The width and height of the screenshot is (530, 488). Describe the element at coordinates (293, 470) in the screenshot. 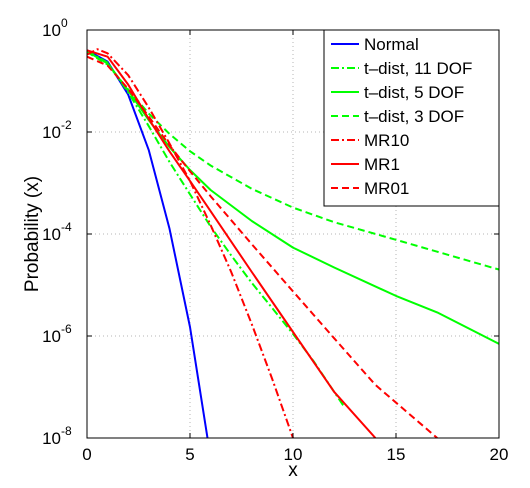

I see `x-axis-label: x` at that location.